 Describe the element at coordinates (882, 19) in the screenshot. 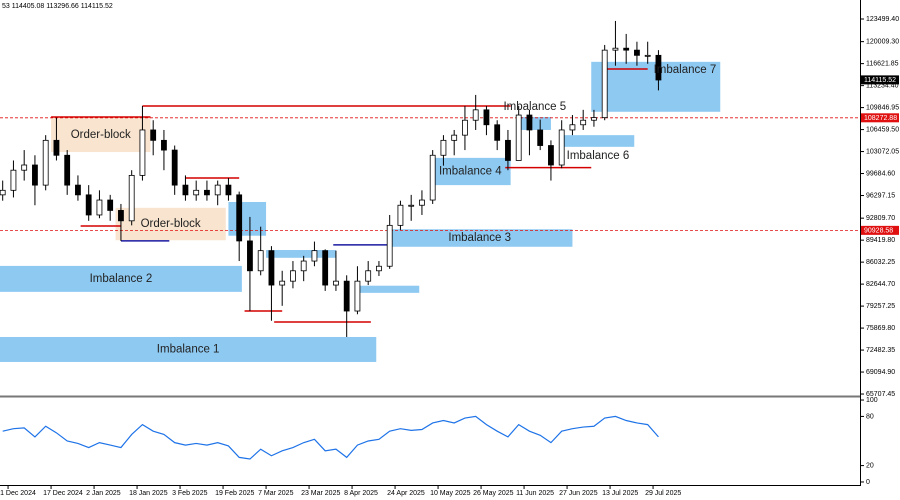

I see `y-tick-label: 123499.40` at that location.